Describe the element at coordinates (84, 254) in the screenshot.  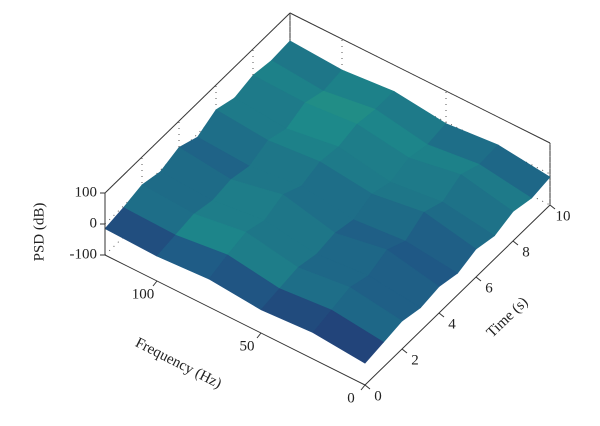
I see `z-tick-label: -100` at that location.